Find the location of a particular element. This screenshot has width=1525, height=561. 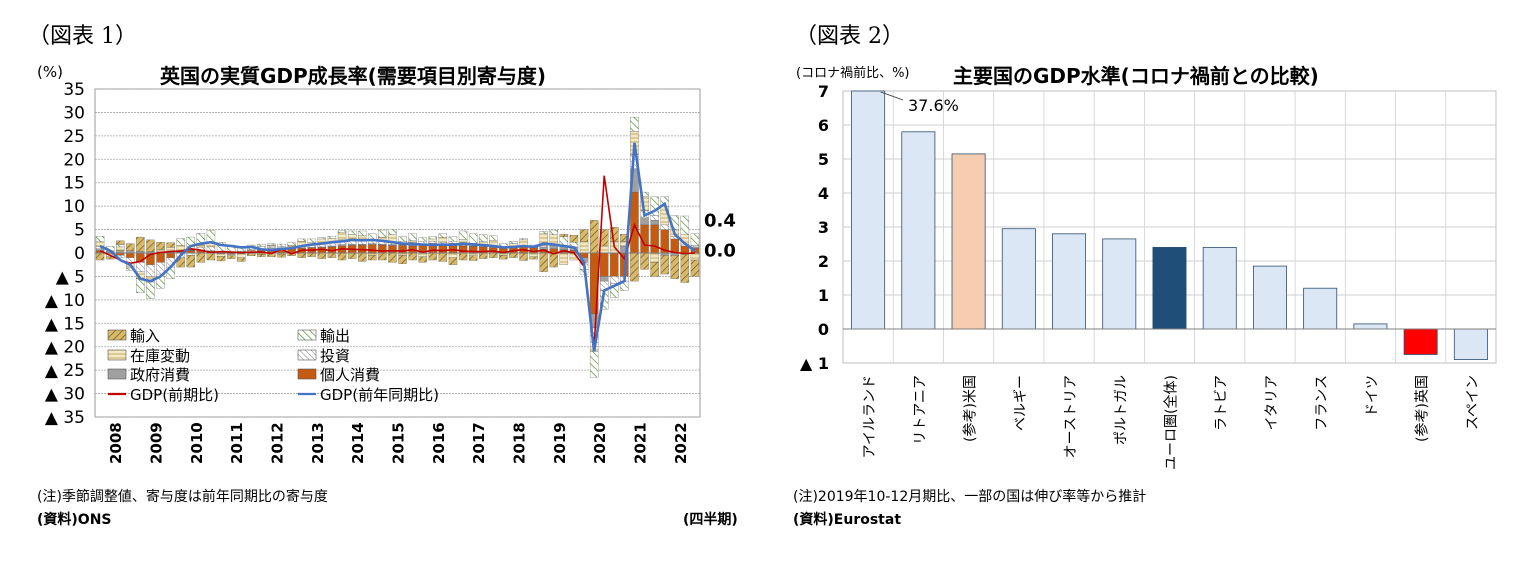

callout-latest-qoq: 0.4 is located at coordinates (720, 220).